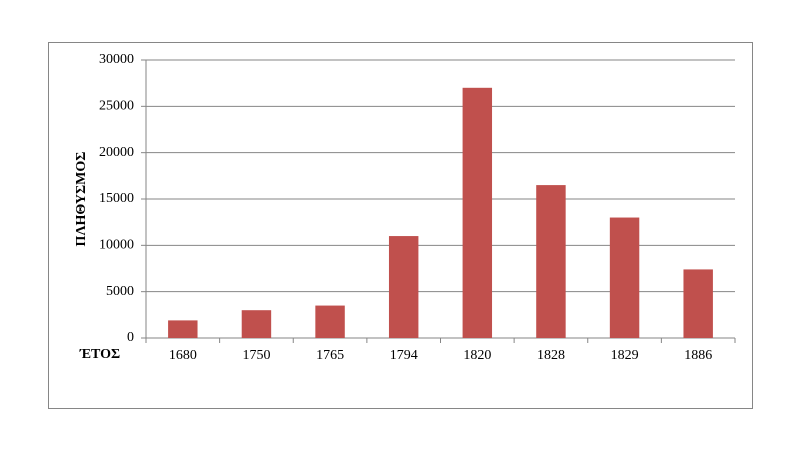  What do you see at coordinates (477, 355) in the screenshot?
I see `x-tick-label: 1820` at bounding box center [477, 355].